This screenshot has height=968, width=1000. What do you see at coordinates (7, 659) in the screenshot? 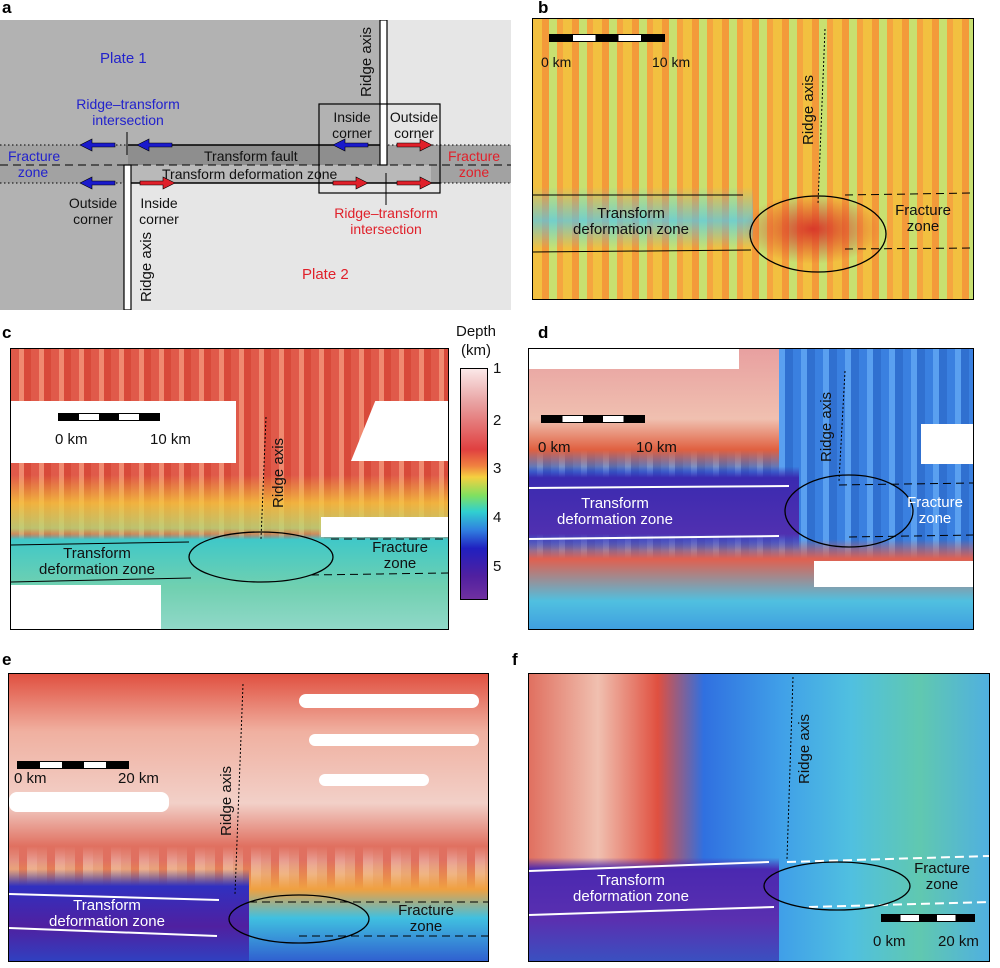
I see `panel-e-label: e` at bounding box center [7, 659].